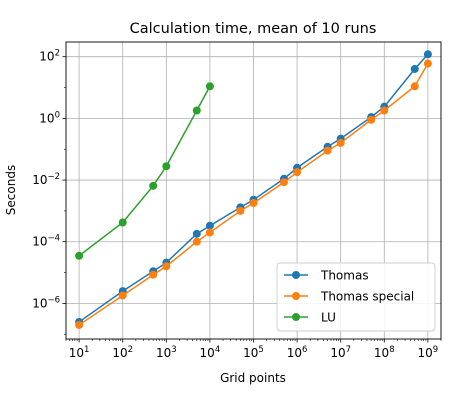  What do you see at coordinates (11, 190) in the screenshot?
I see `y-axis-label: Seconds` at bounding box center [11, 190].